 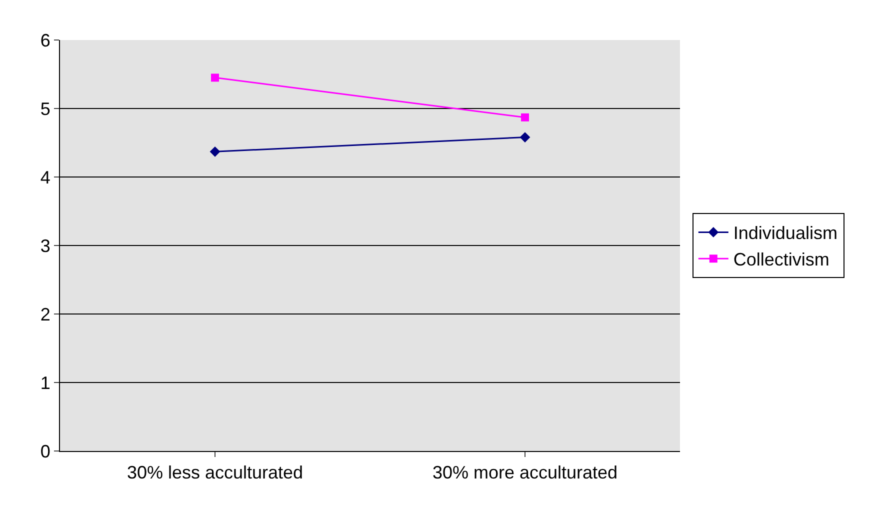 I want to click on y-tick-label: 6, so click(x=45, y=40).